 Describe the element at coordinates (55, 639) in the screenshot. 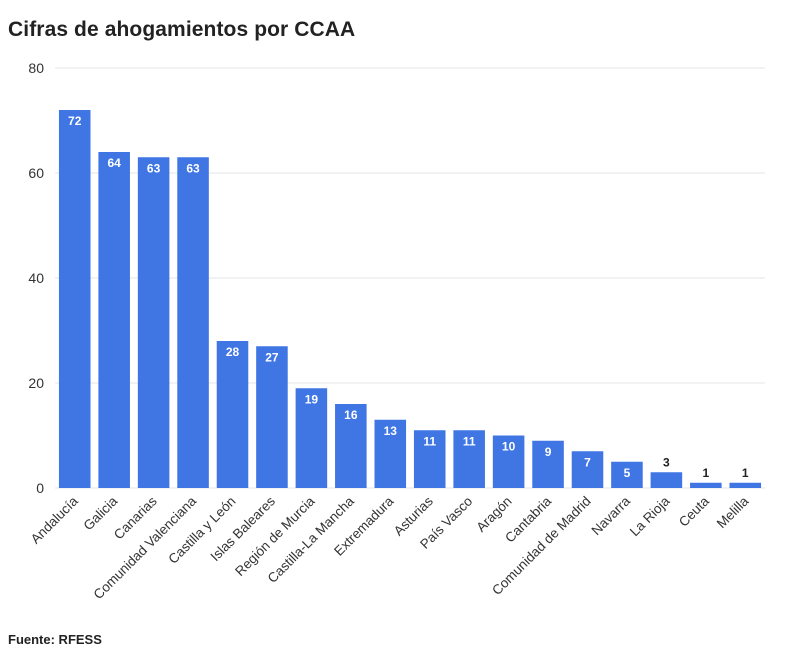

I see `source-note: Fuente: RFESS` at that location.